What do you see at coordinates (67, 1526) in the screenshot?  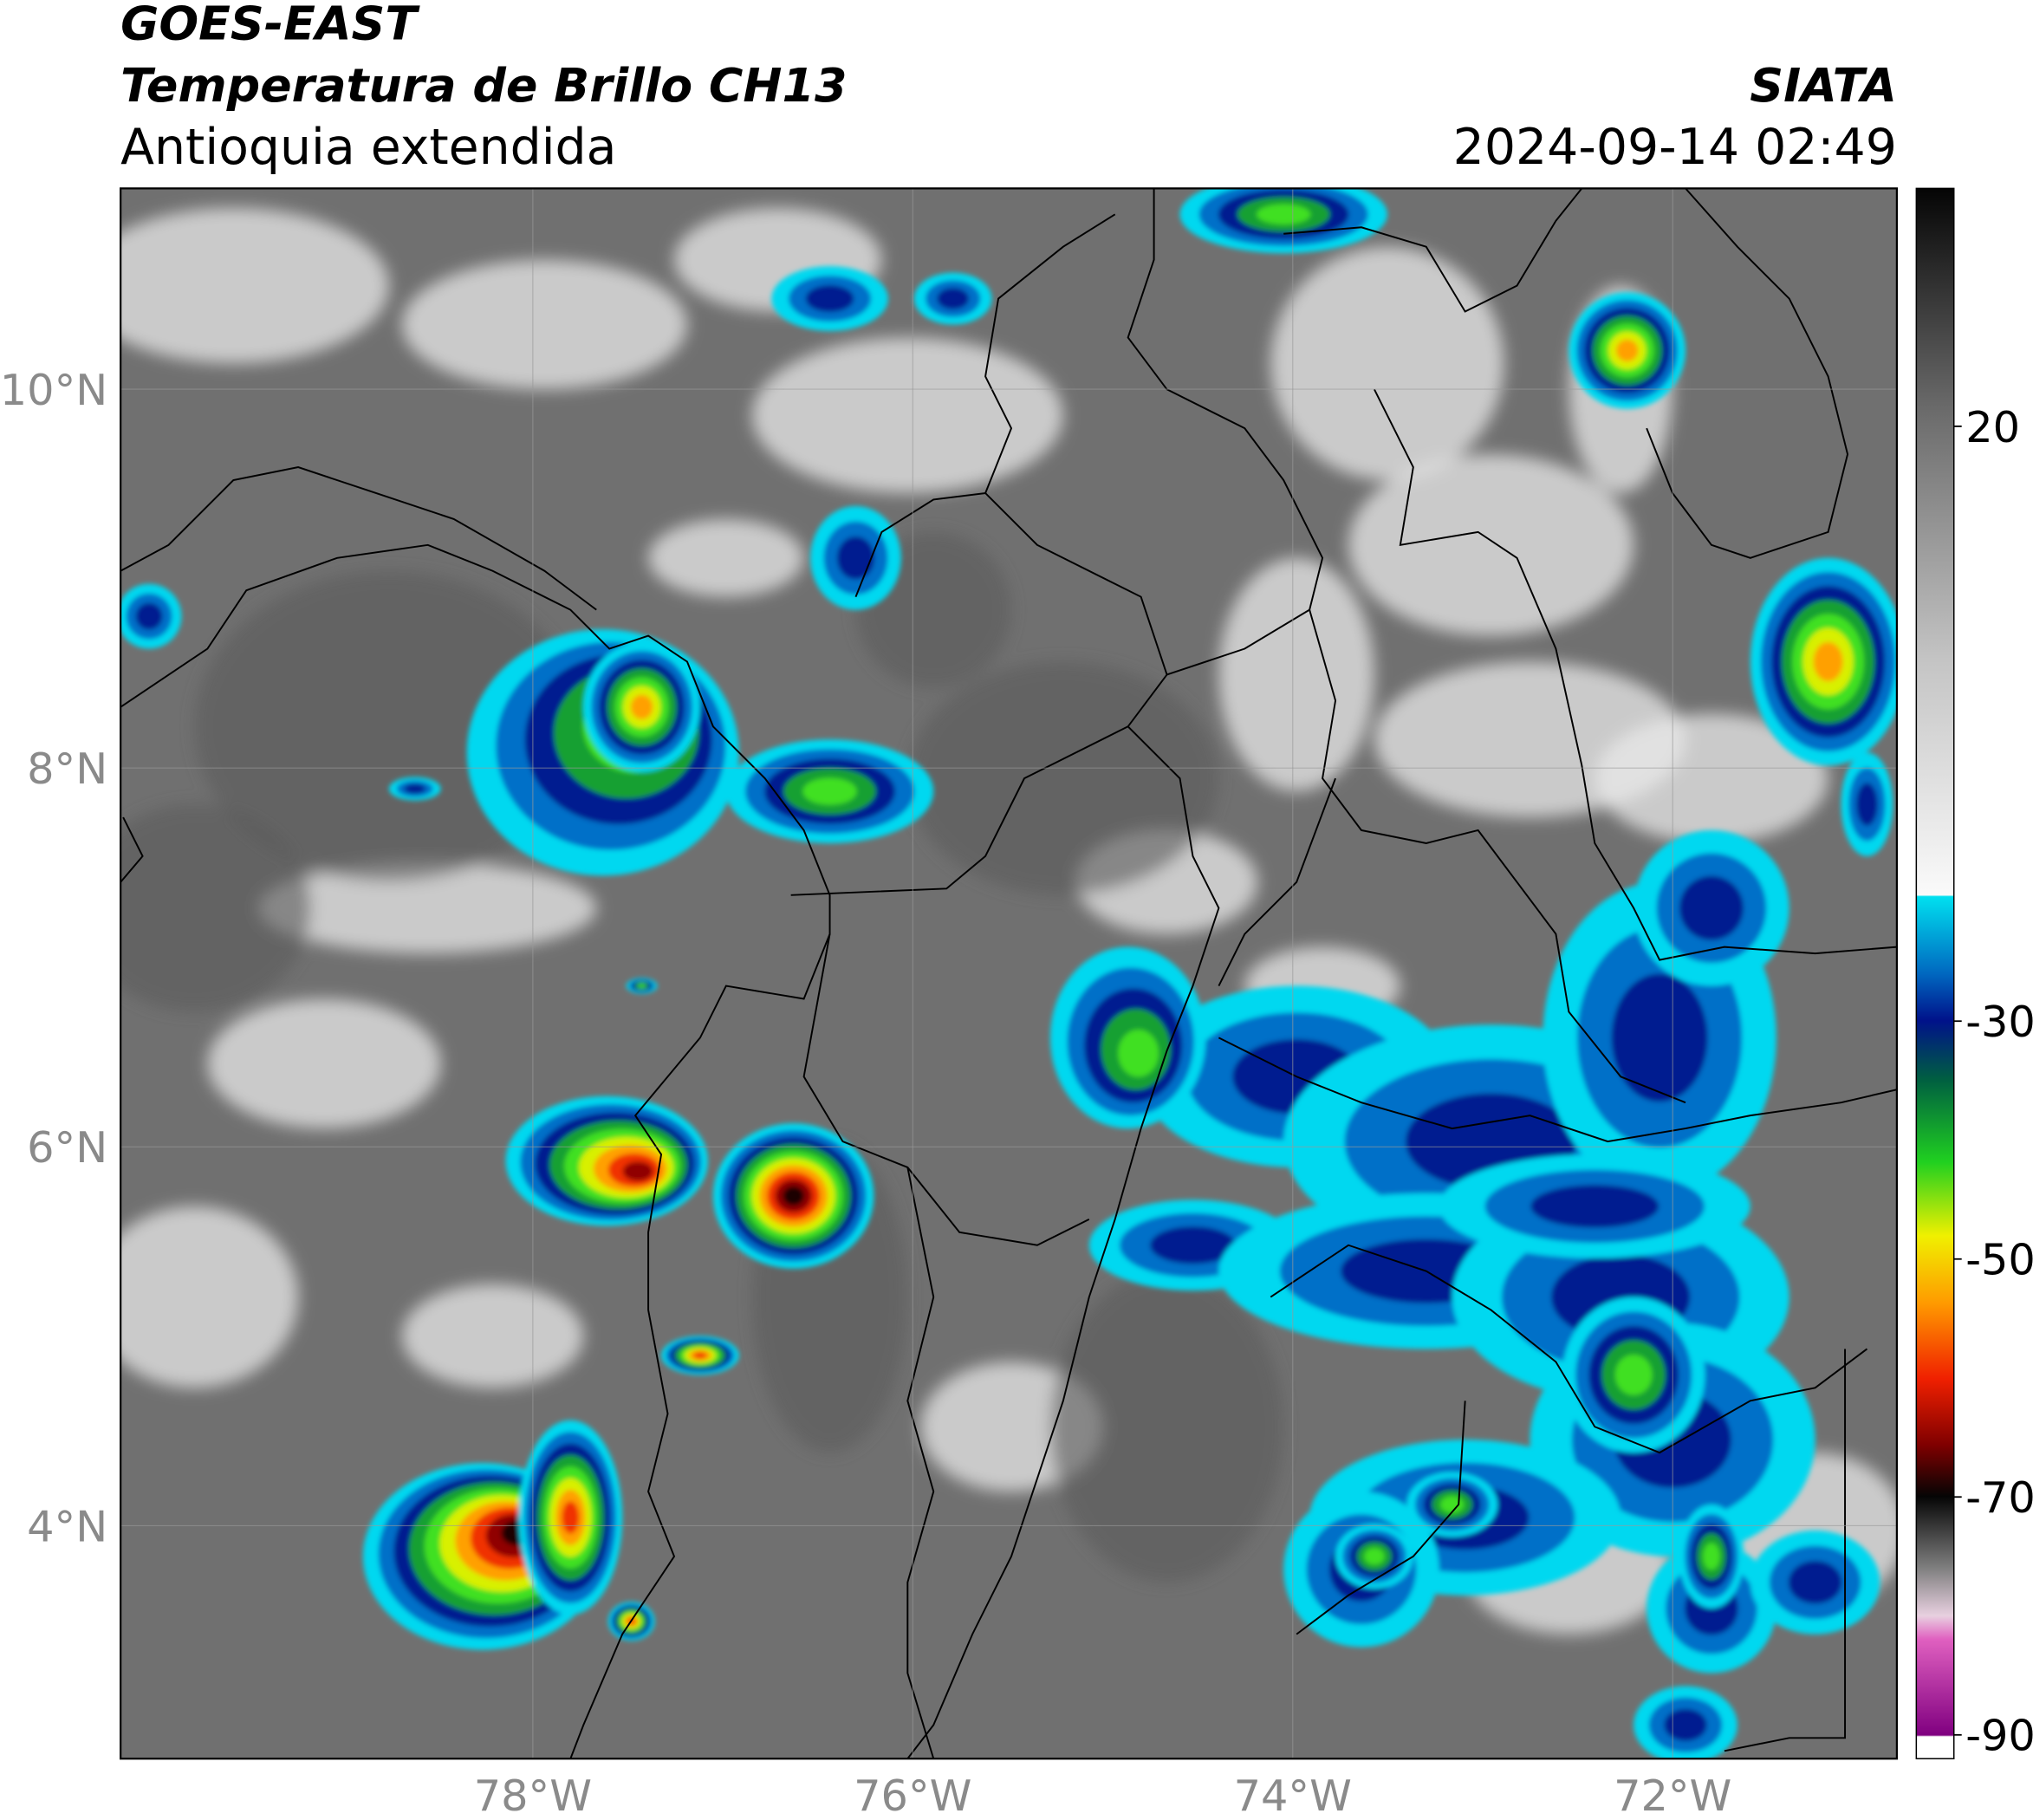 I see `lat-tick-label: 4°N` at bounding box center [67, 1526].